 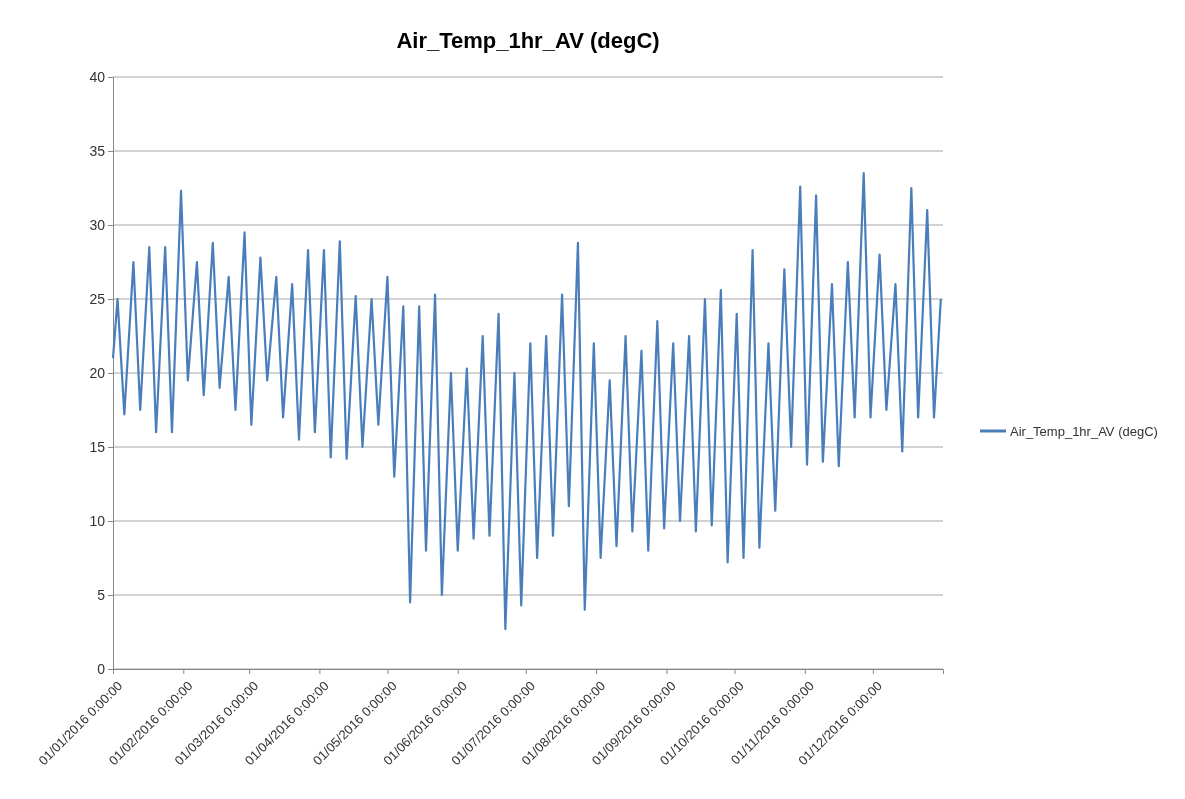 What do you see at coordinates (97, 224) in the screenshot?
I see `y-tick-label: 30` at bounding box center [97, 224].